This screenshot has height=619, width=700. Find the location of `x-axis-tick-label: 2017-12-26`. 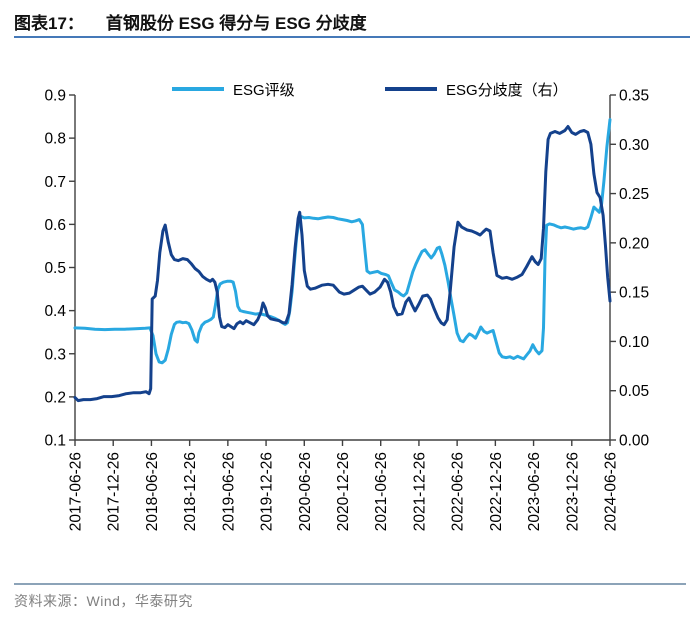

x-axis-tick-label: 2017-12-26 is located at coordinates (114, 491).